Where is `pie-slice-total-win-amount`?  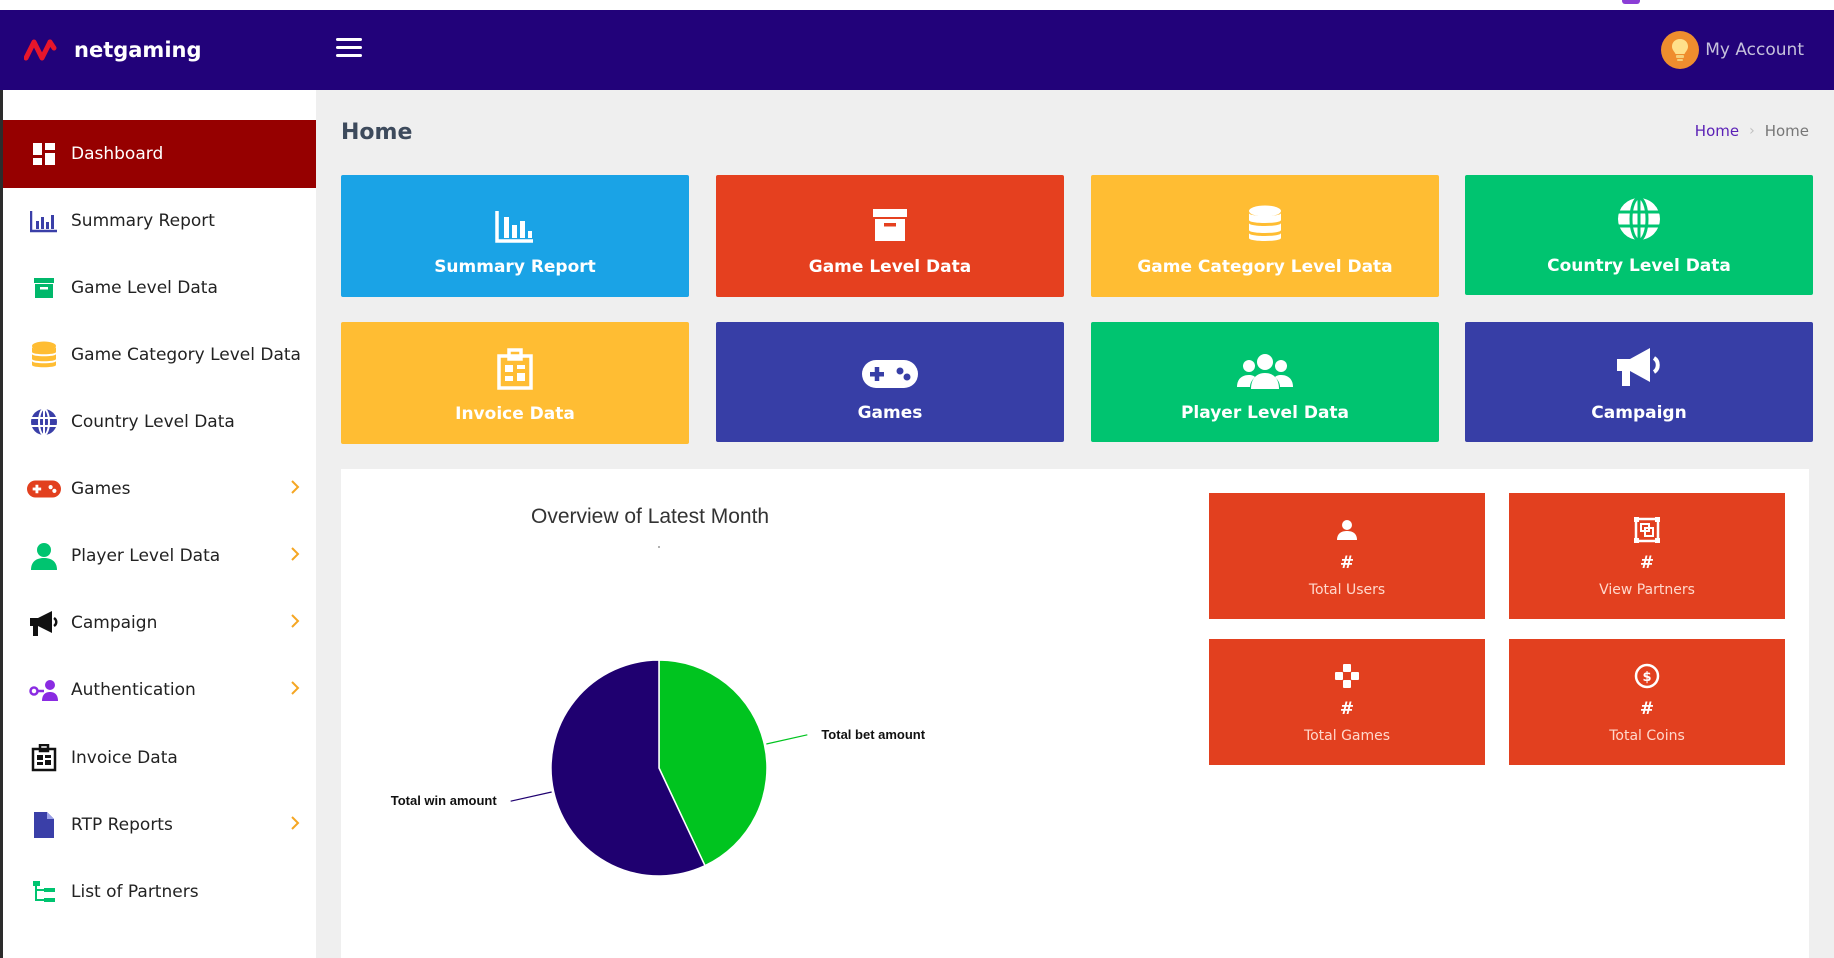
pie-slice-total-win-amount is located at coordinates (628, 768).